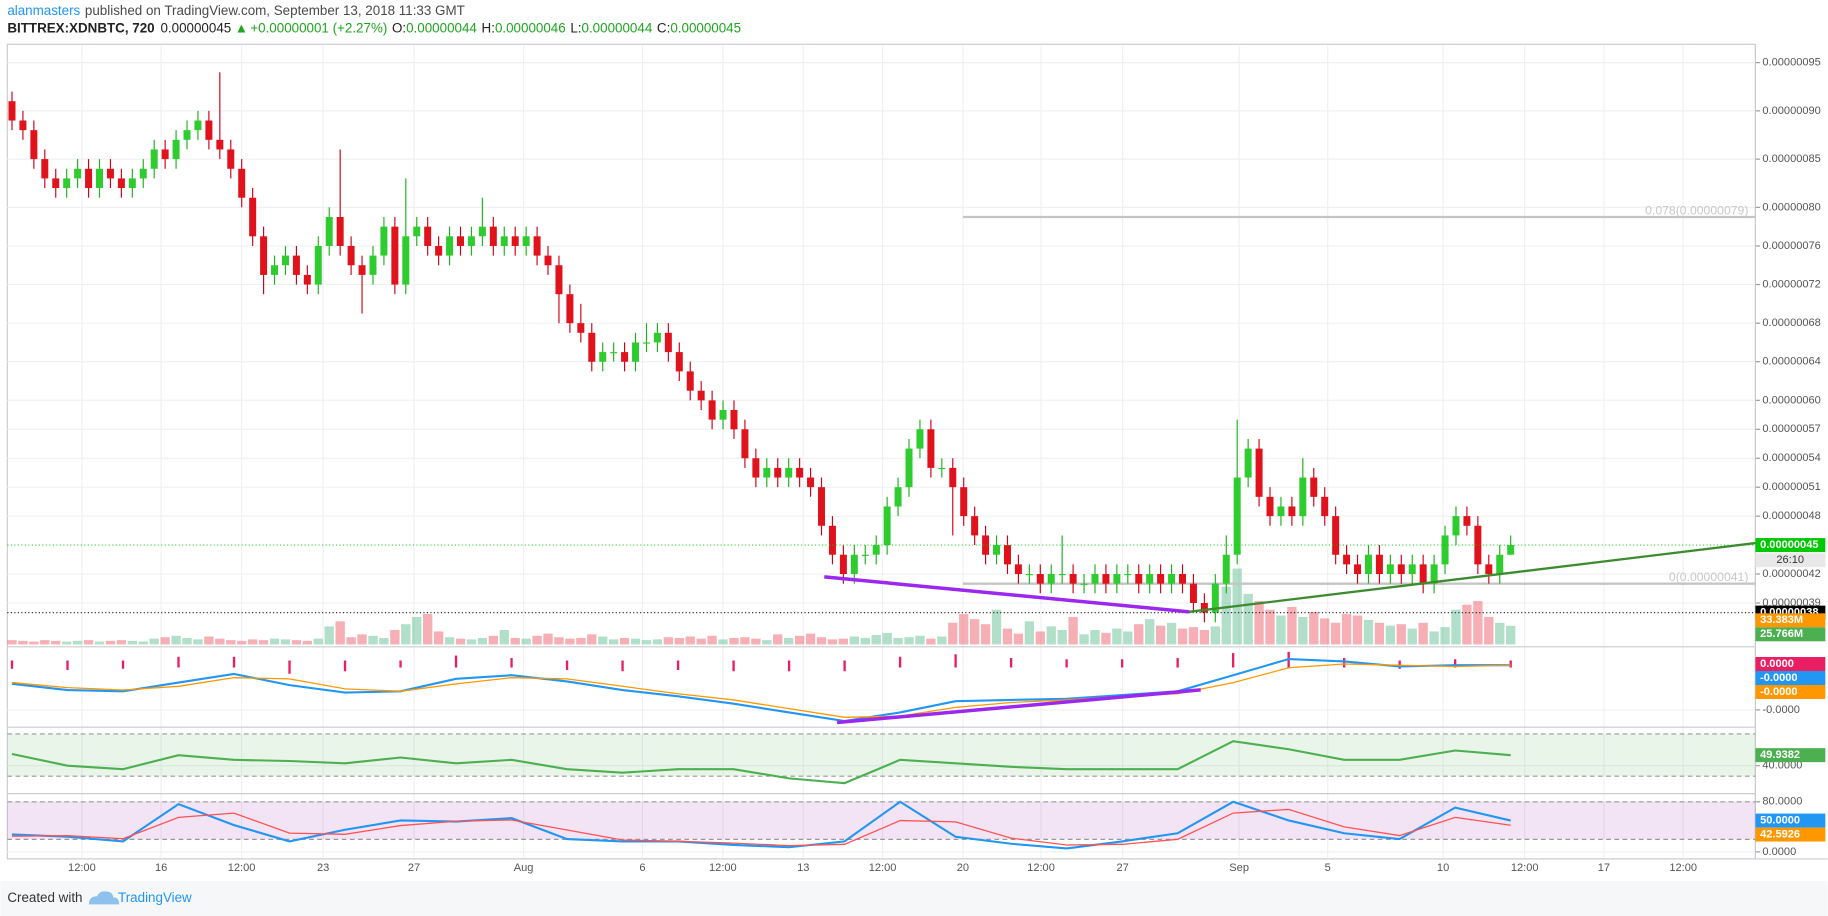 The image size is (1828, 916). I want to click on y-tick-label: 0.00000051, so click(1791, 487).